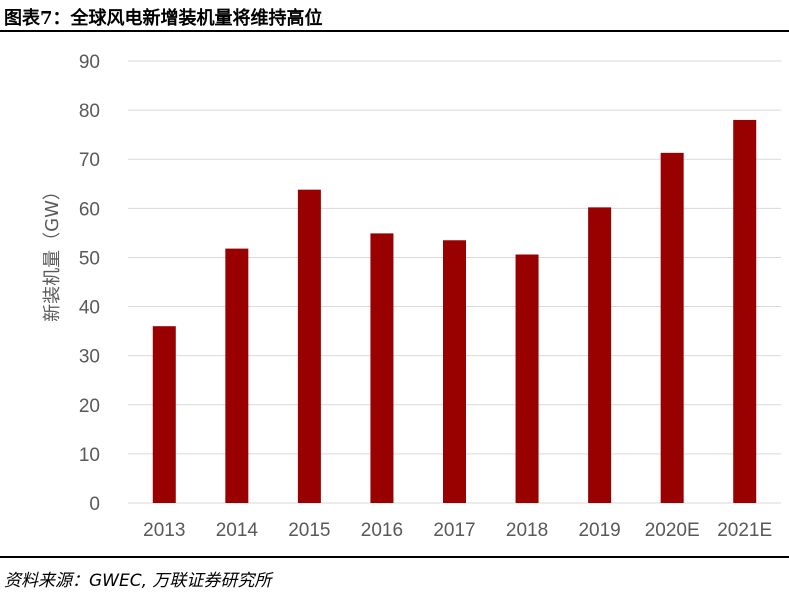 This screenshot has width=789, height=592. What do you see at coordinates (382, 530) in the screenshot?
I see `x-tick-label: 2016` at bounding box center [382, 530].